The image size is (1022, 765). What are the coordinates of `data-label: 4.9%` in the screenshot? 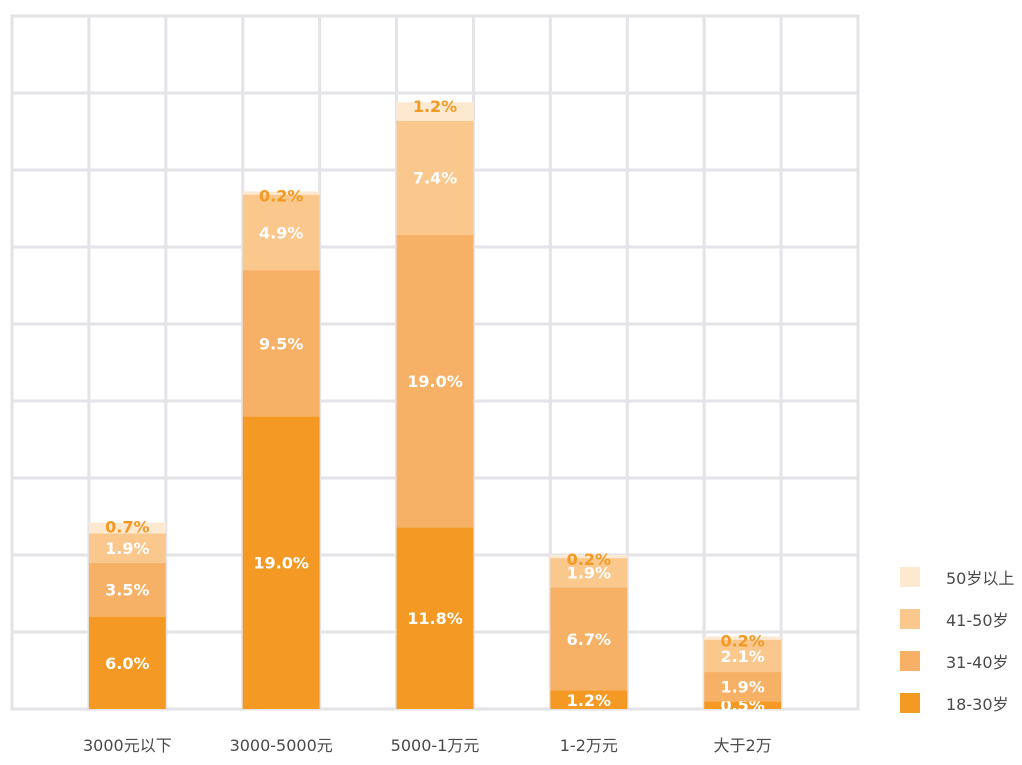 It's located at (281, 232).